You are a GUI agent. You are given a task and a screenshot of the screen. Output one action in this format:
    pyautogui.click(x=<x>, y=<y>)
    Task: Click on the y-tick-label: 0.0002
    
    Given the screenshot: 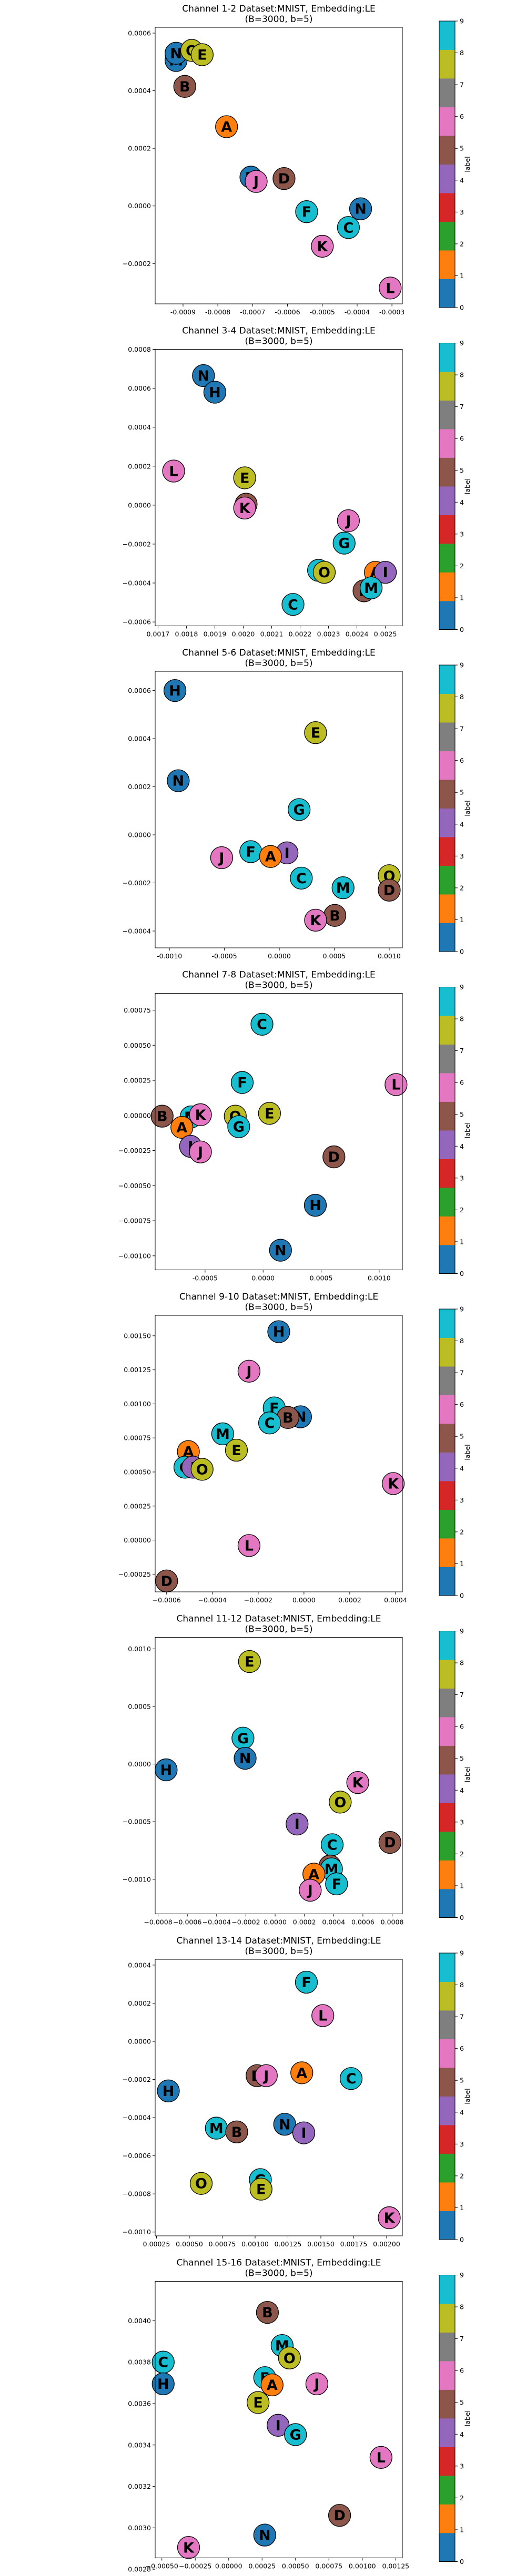 What is the action you would take?
    pyautogui.click(x=140, y=148)
    